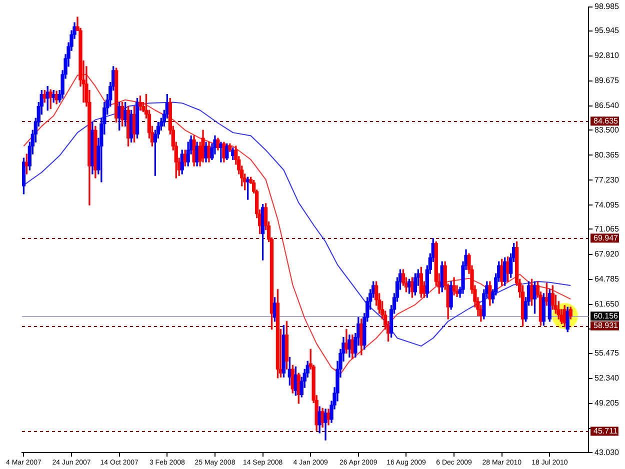 Image resolution: width=625 pixels, height=469 pixels. Describe the element at coordinates (607, 353) in the screenshot. I see `y-tick-label: 55.475` at that location.